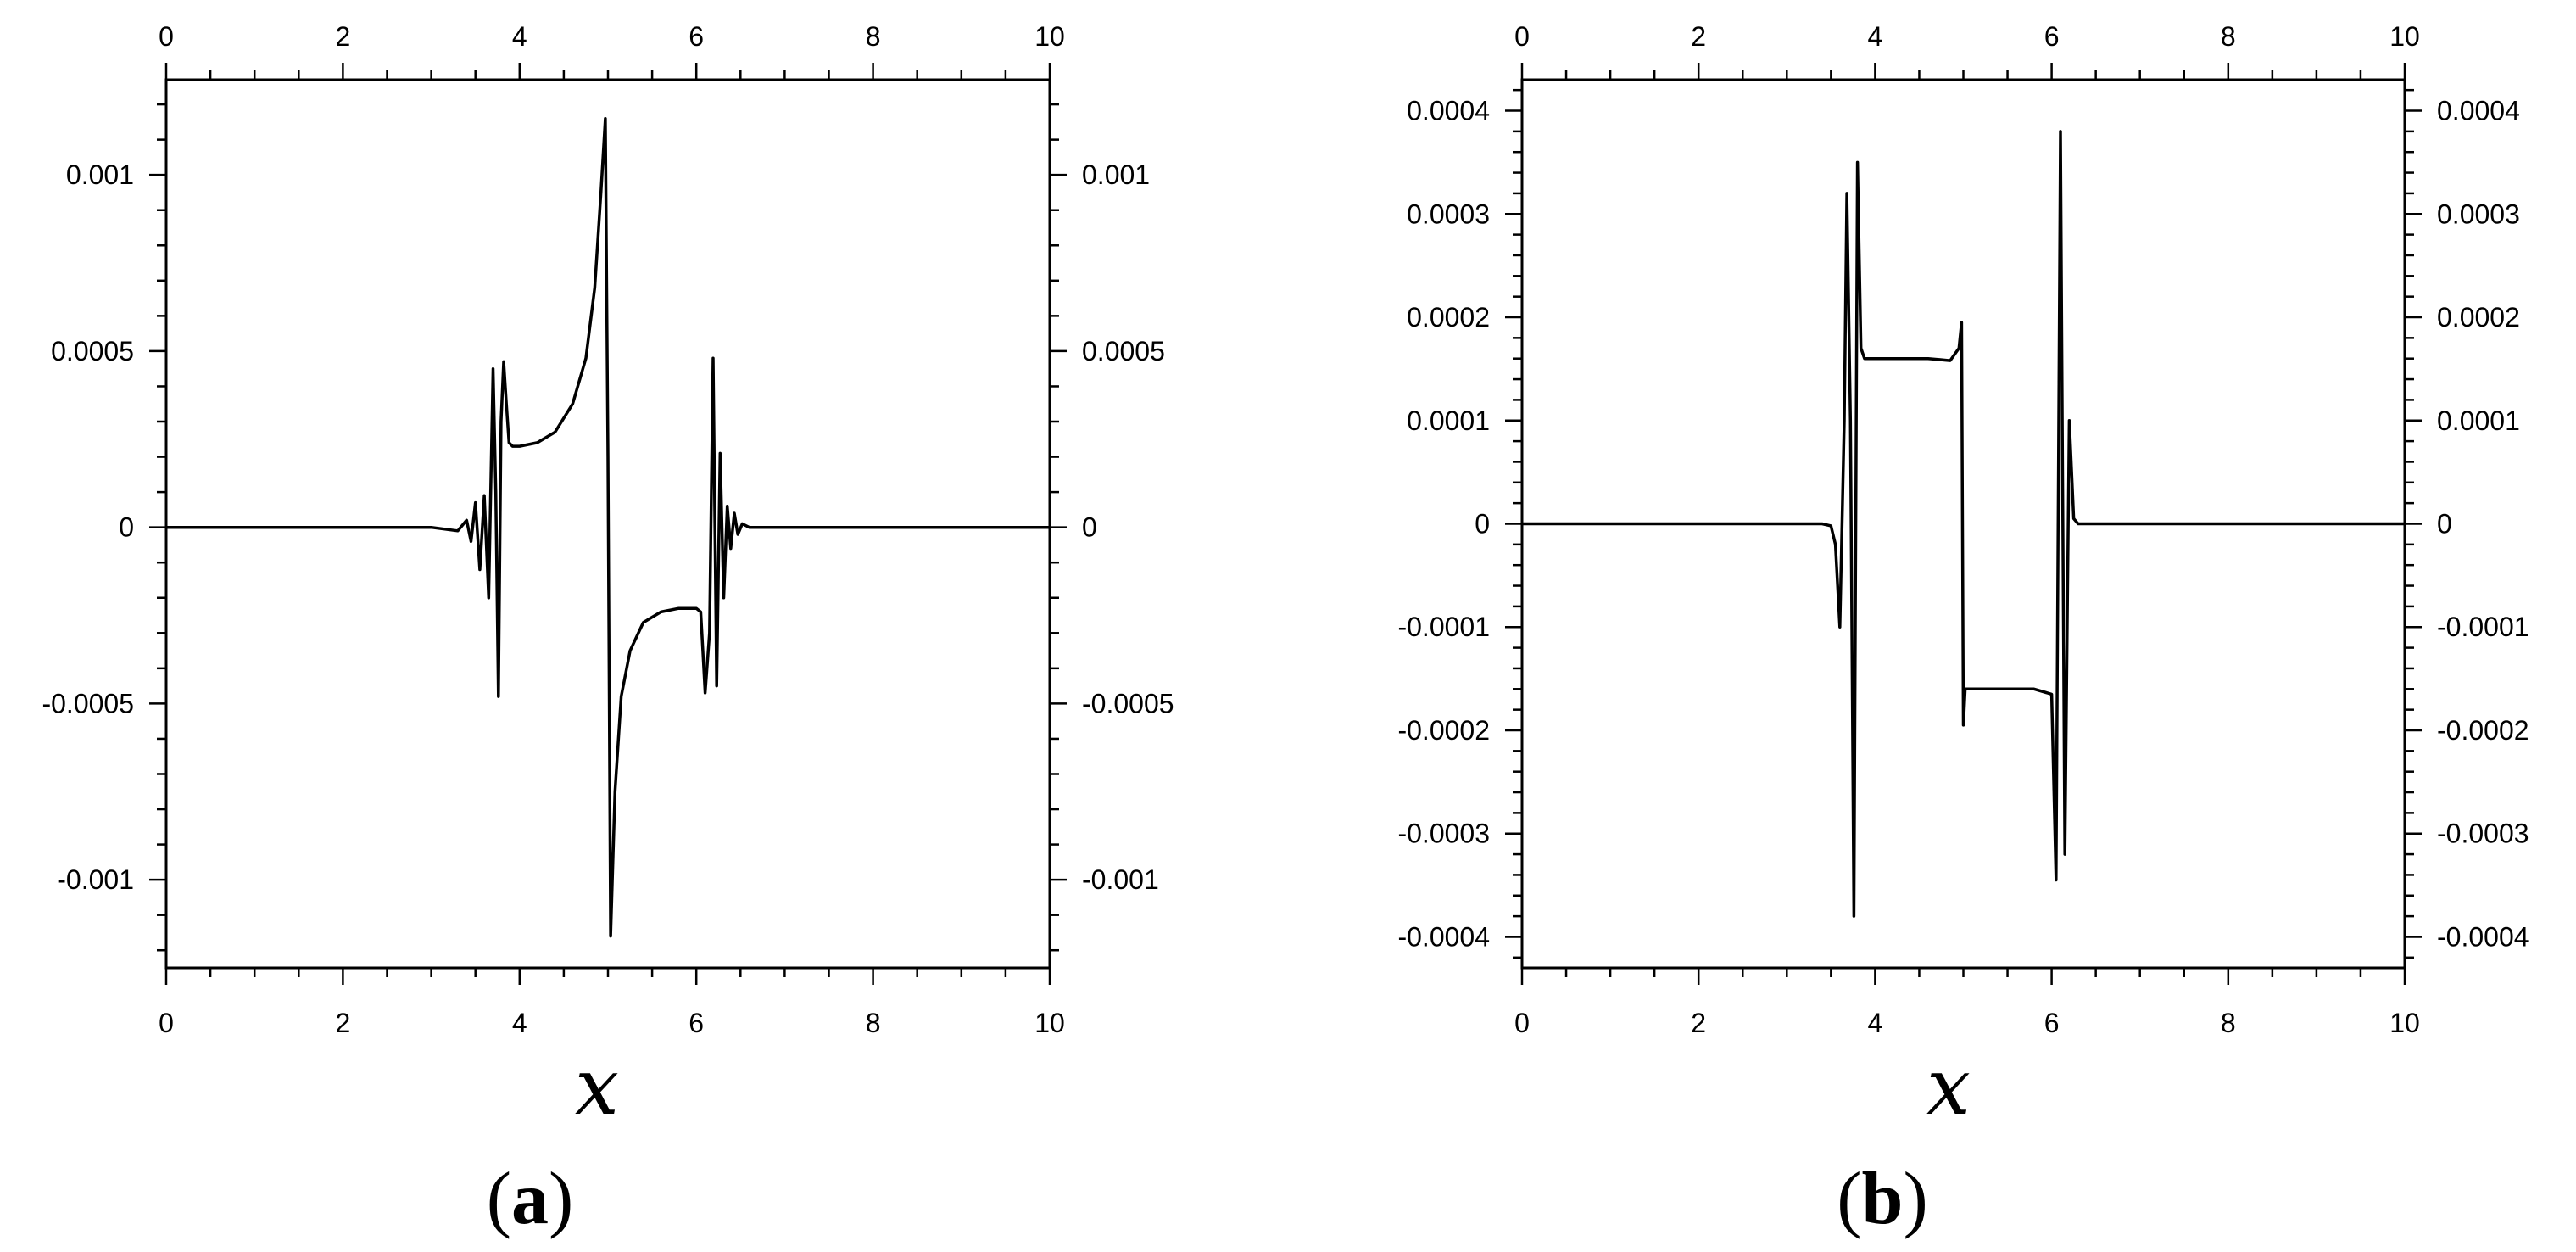  Describe the element at coordinates (530, 1199) in the screenshot. I see `panel-caption: (a)` at that location.